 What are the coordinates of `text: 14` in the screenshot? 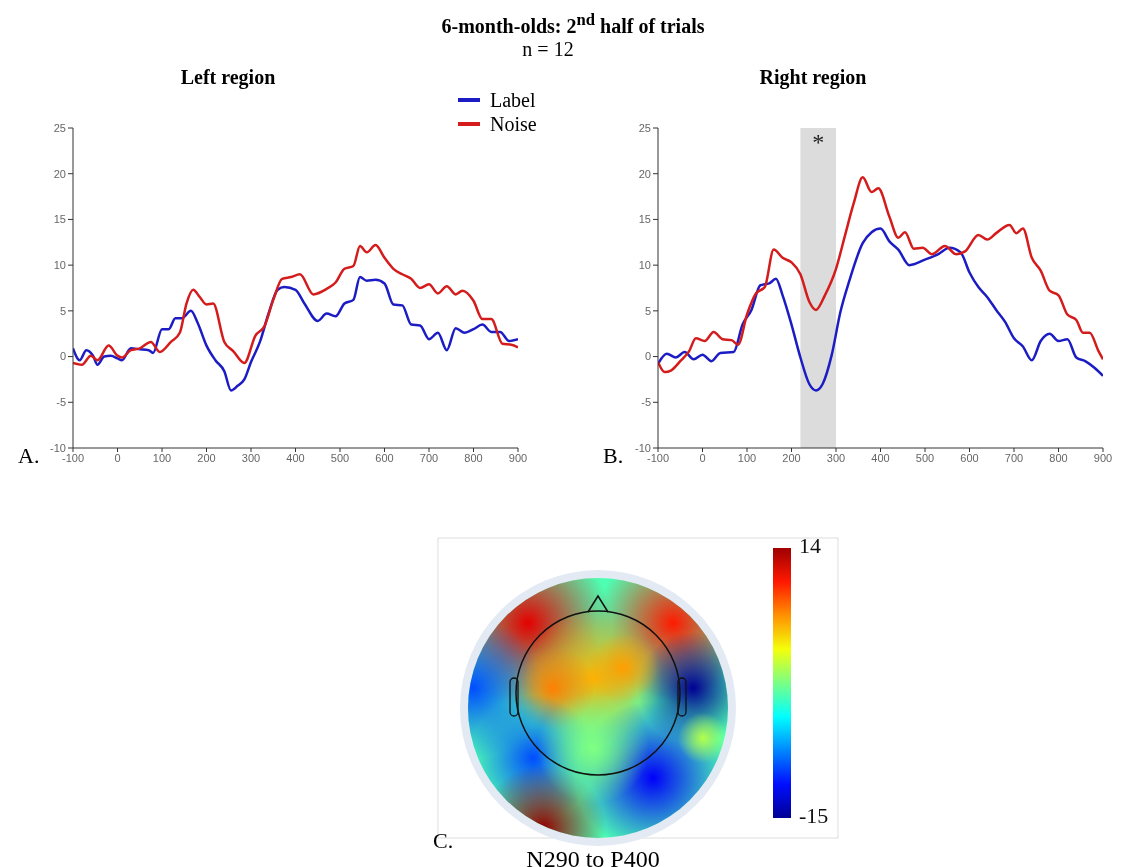 It's located at (810, 546).